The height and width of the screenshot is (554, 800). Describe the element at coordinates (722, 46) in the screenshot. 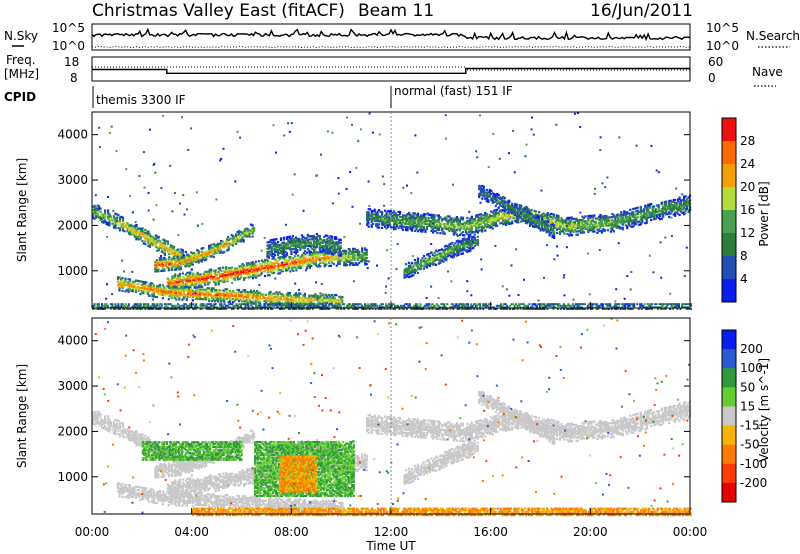

I see `noise-right-tick-bottom: 10^0` at that location.